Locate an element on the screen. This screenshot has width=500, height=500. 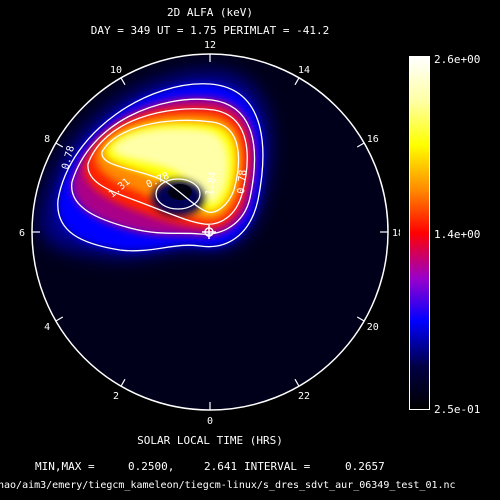
chart-subtitle: DAY = 349 UT = 1.75 PERIMLAT = -41.2 is located at coordinates (210, 30).